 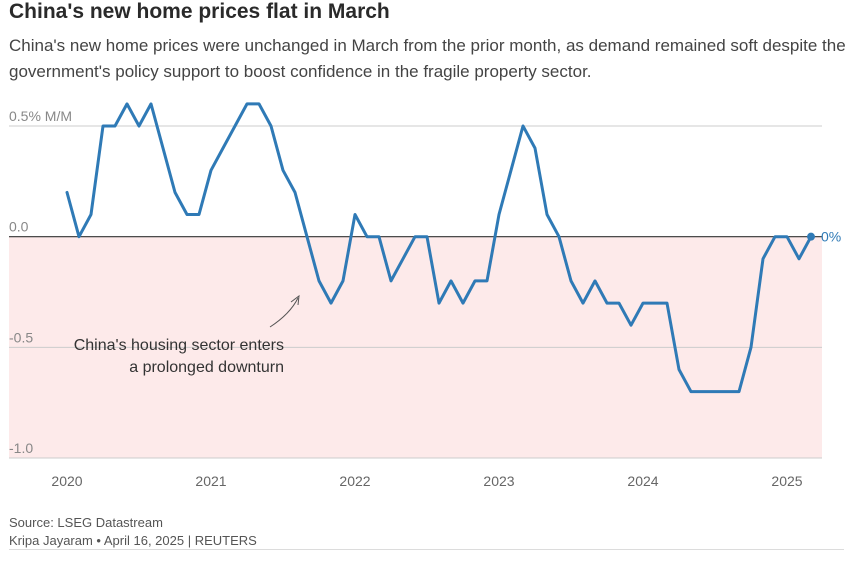 I want to click on footer-divider, so click(x=426, y=549).